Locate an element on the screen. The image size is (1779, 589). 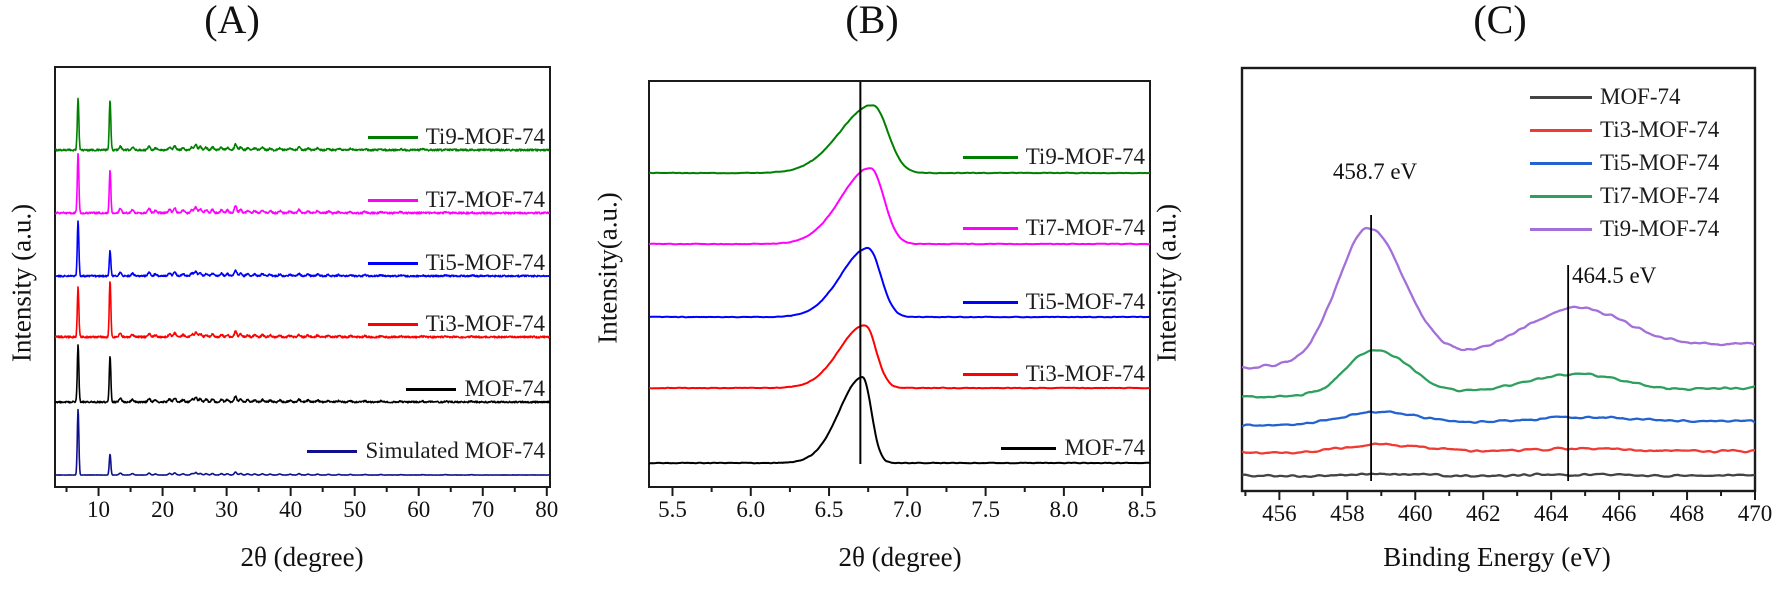
x-tick-label: 460 is located at coordinates (1415, 513).